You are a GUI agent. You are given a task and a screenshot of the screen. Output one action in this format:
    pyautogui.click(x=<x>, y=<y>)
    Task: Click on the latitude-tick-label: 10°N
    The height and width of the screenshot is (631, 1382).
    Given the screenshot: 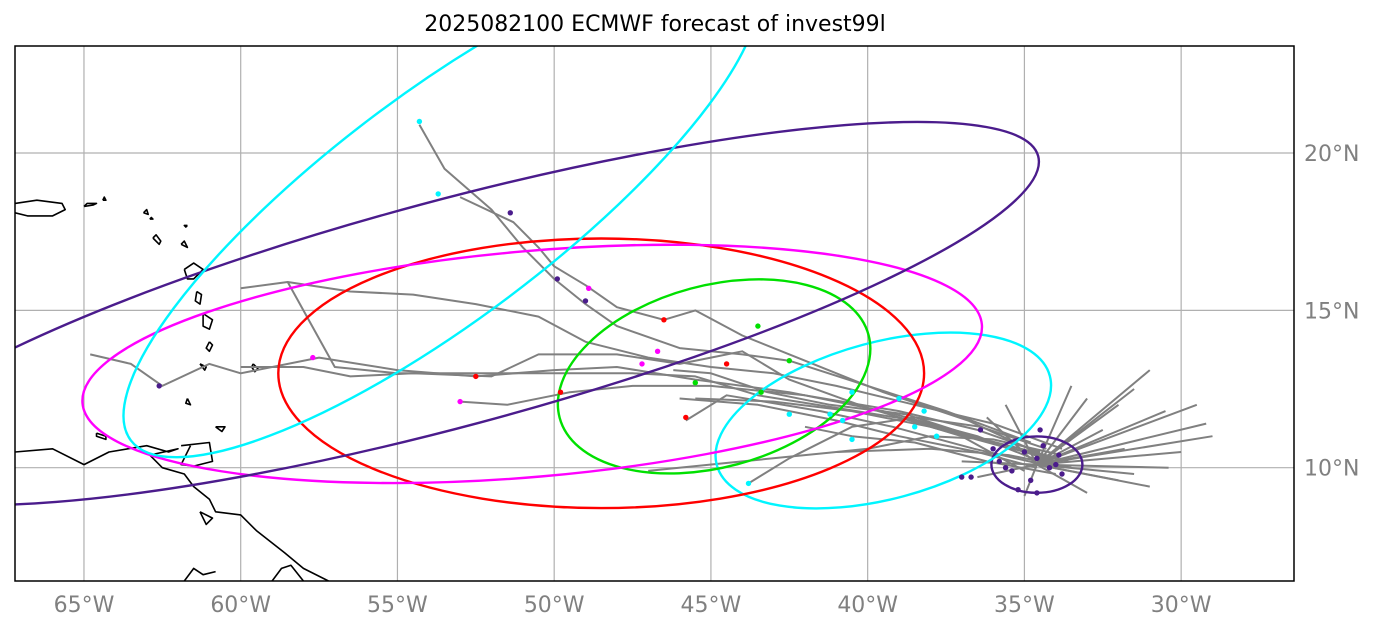 What is the action you would take?
    pyautogui.click(x=1331, y=469)
    